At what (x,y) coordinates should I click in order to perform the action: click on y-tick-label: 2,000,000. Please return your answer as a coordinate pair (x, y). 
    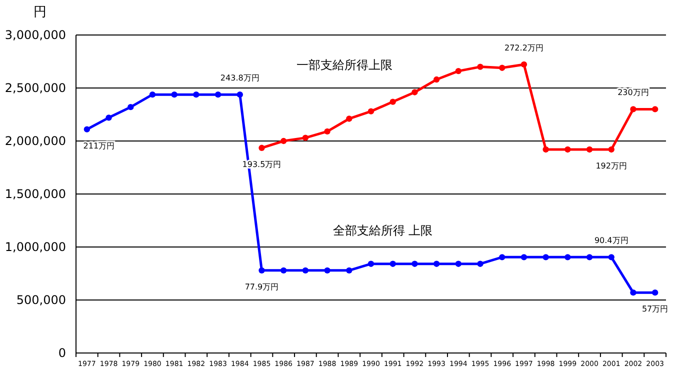
    Looking at the image, I should click on (35, 141).